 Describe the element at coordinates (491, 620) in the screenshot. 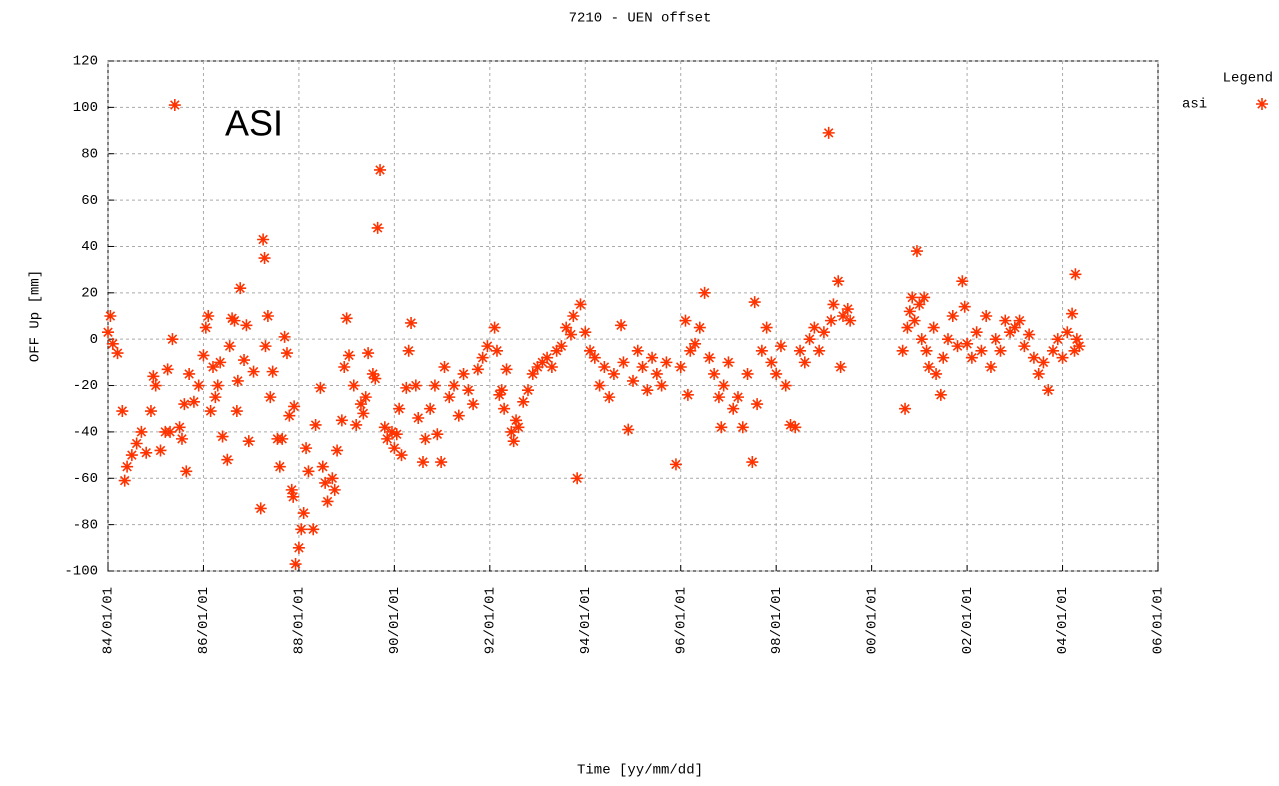

I see `x-tick-label: 92/01/01` at that location.